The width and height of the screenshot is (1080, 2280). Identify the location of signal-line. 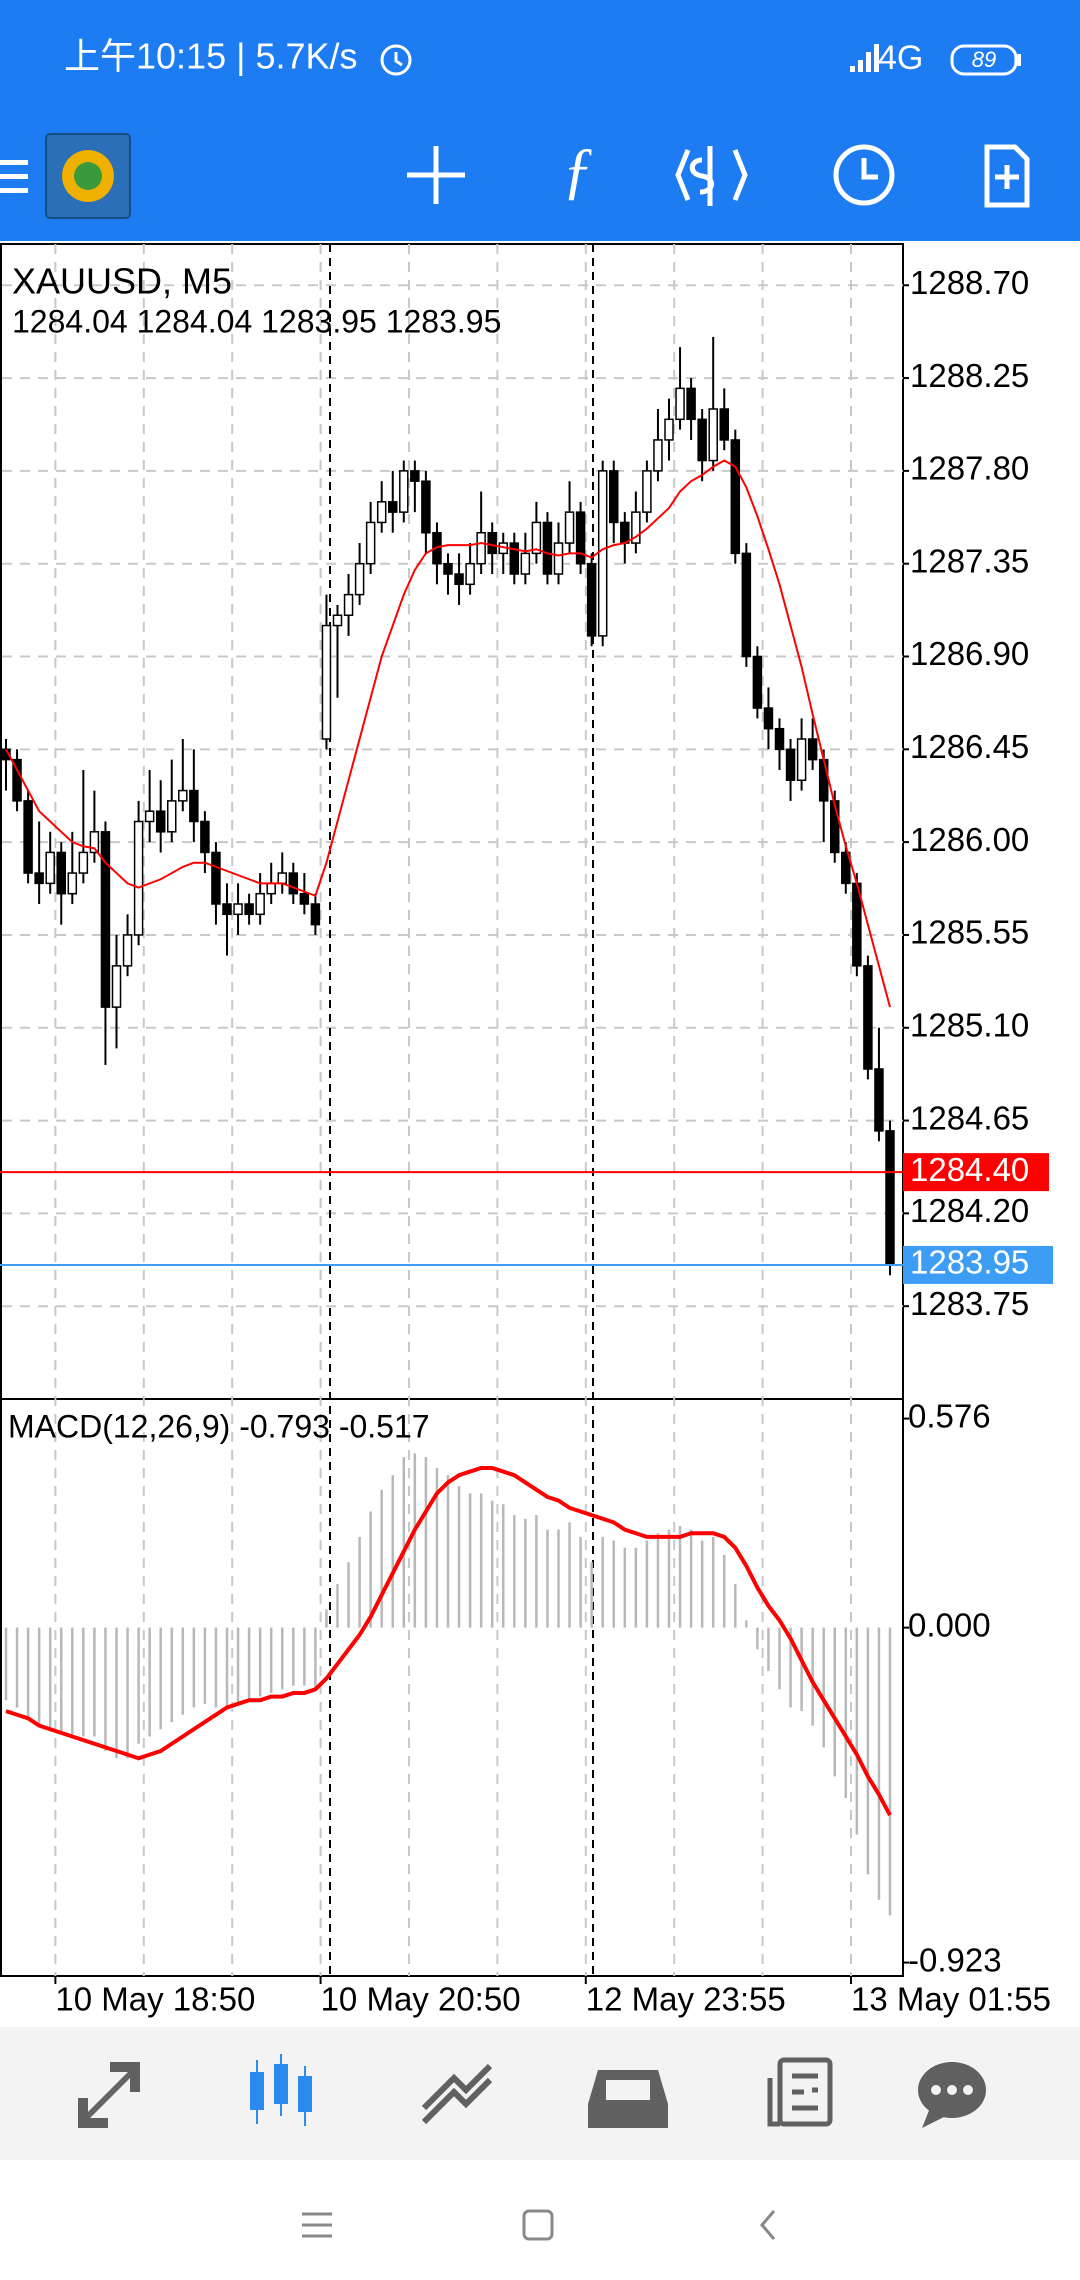
(448, 1641).